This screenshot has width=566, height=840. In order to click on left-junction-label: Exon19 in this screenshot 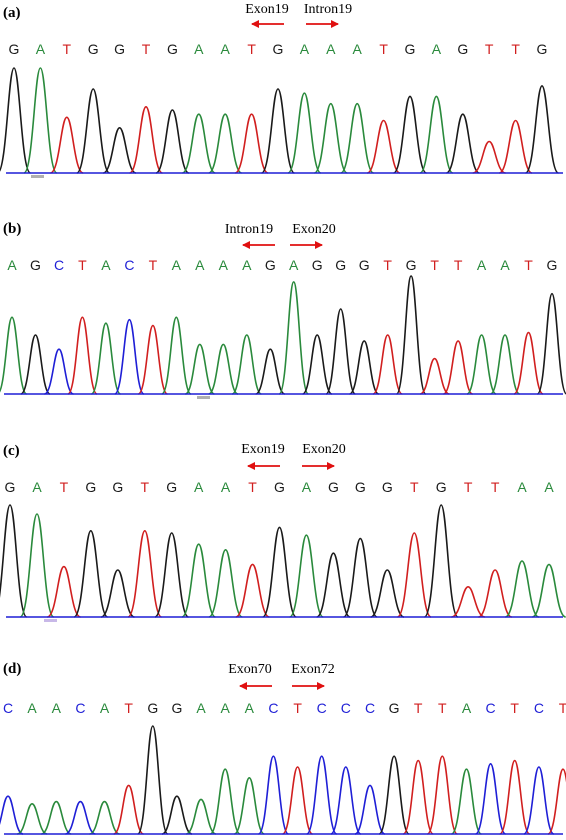, I will do `click(263, 449)`.